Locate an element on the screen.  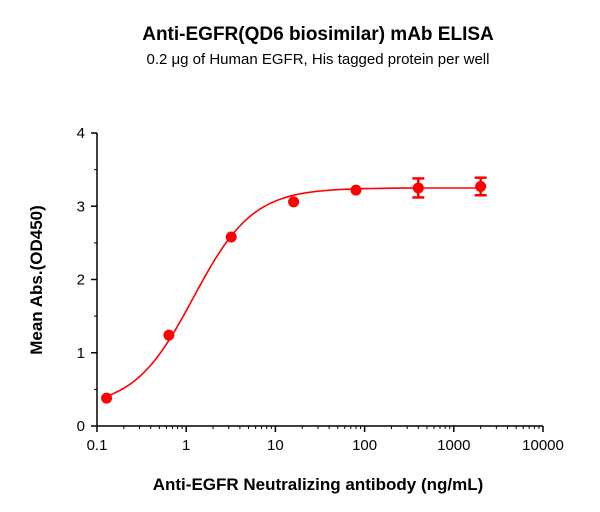
y-tick-label: 2 is located at coordinates (81, 280).